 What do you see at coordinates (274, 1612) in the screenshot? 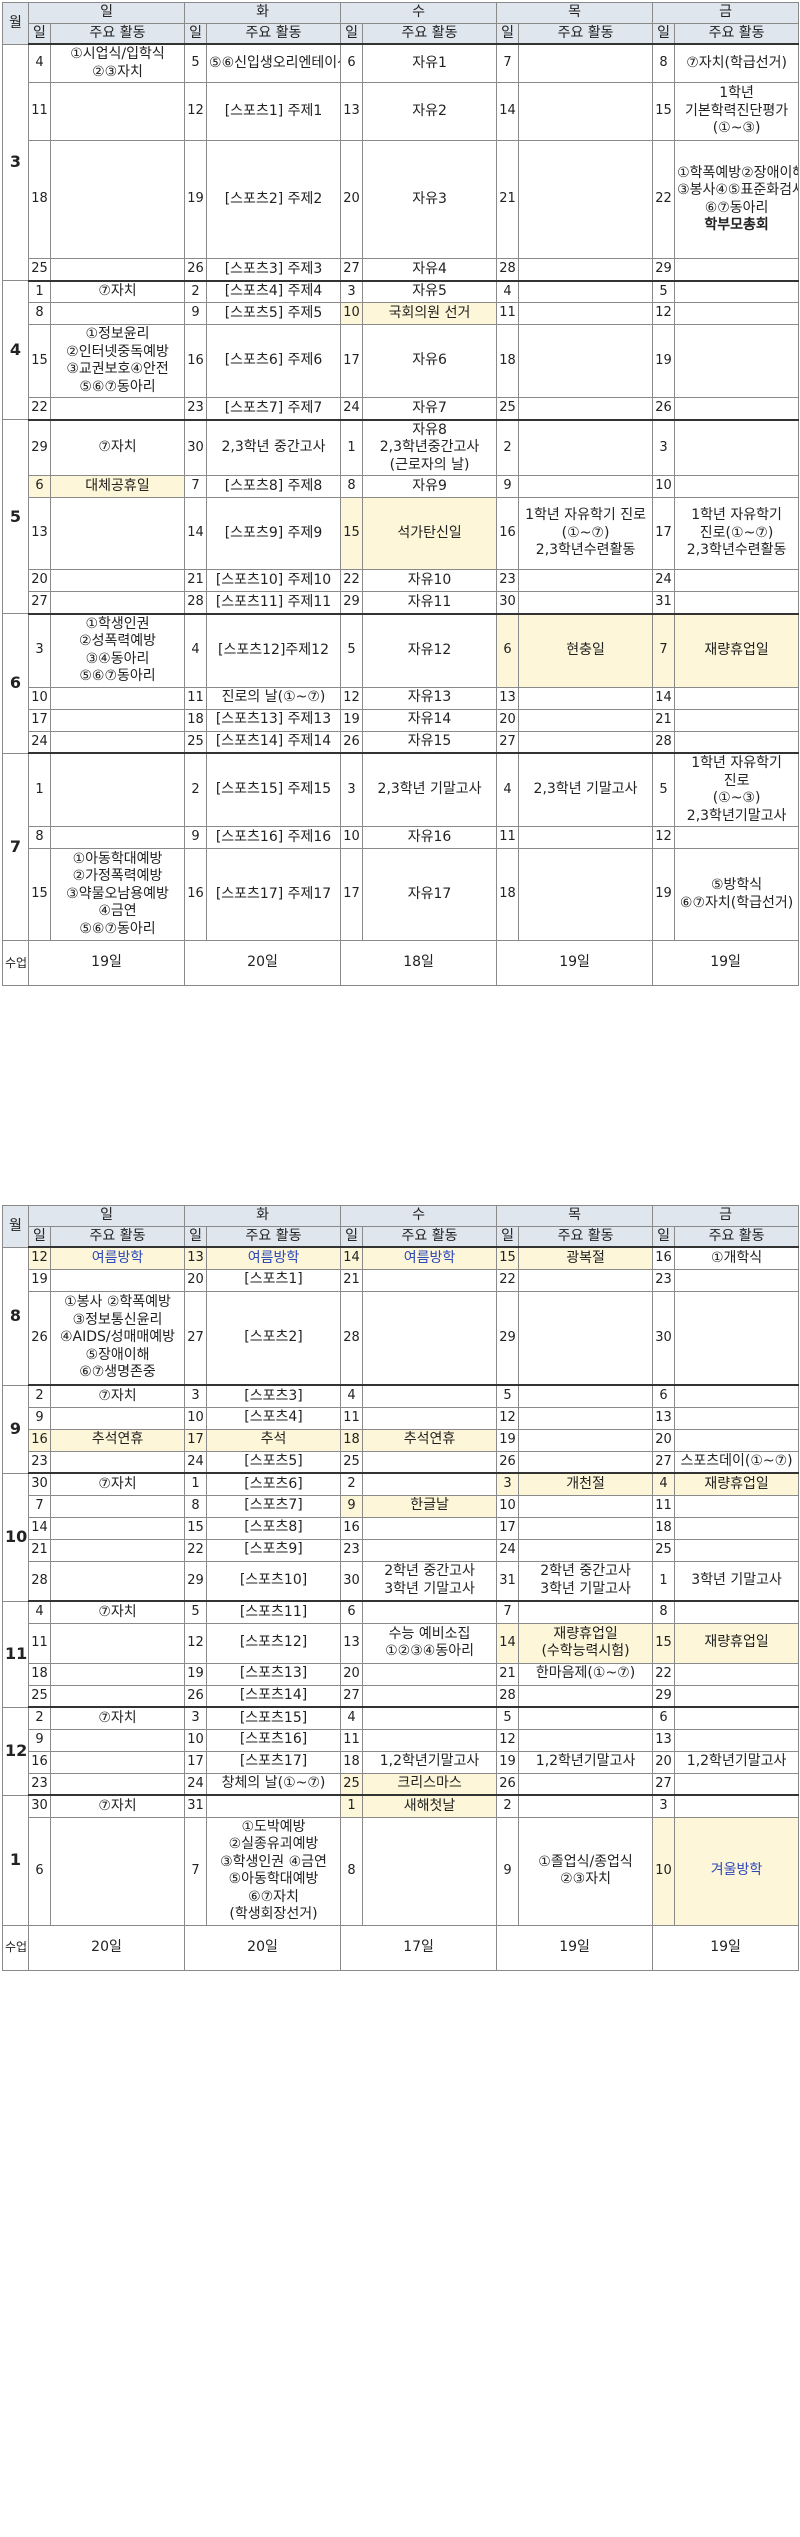
I see `activity-cell: [스포츠11]` at bounding box center [274, 1612].